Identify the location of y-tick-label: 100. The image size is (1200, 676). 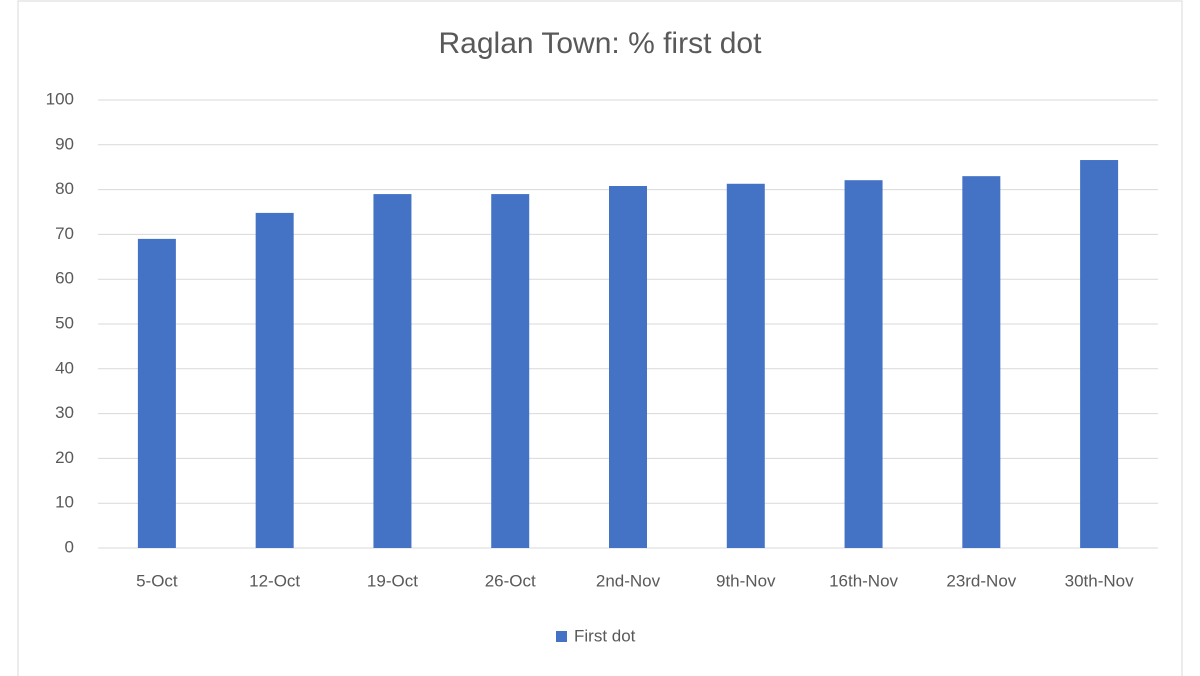
(60, 98).